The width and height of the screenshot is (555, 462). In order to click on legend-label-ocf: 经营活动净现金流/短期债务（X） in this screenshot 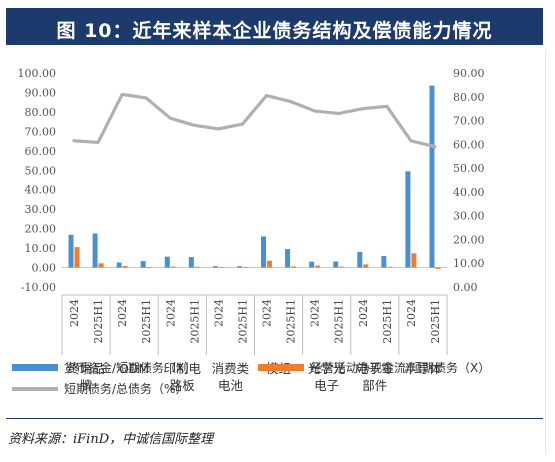, I will do `click(400, 367)`.